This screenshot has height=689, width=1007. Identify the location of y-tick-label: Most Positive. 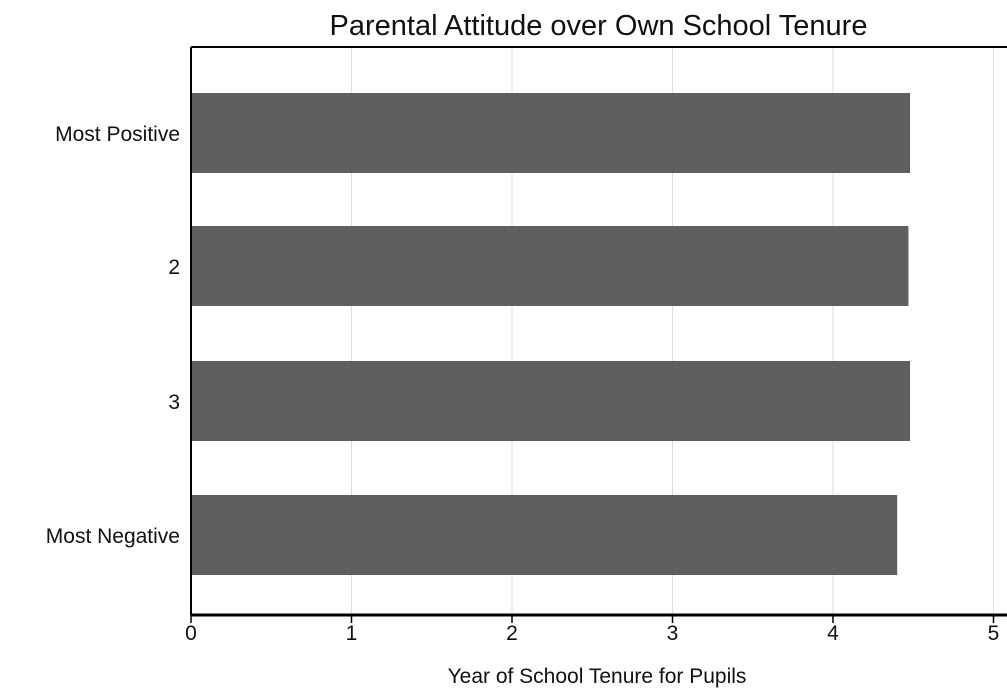
(117, 134).